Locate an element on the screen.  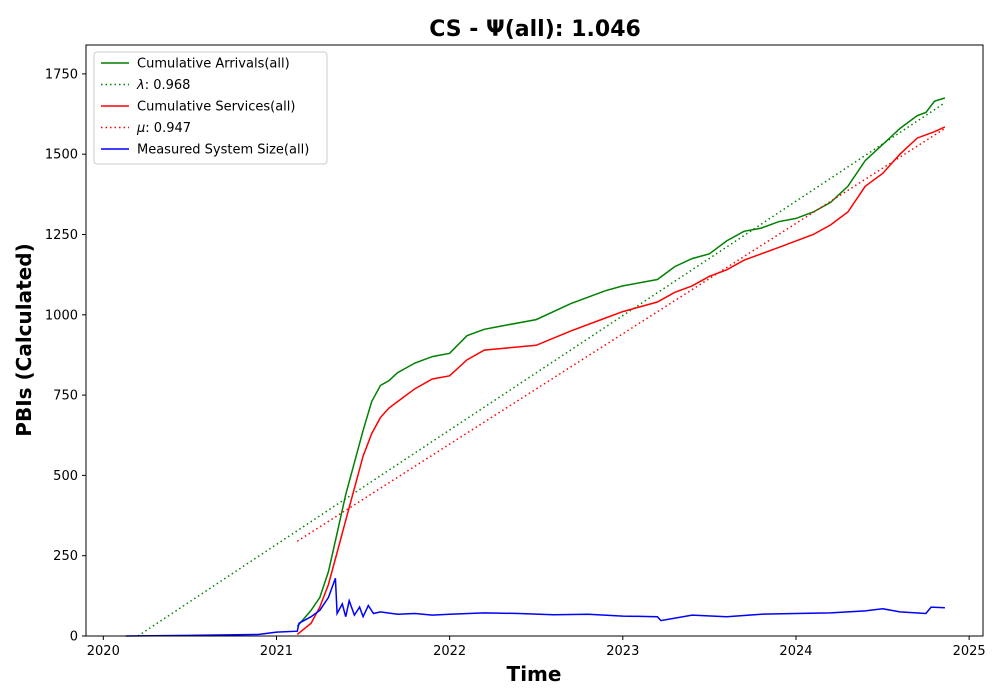
legend-box is located at coordinates (210, 108).